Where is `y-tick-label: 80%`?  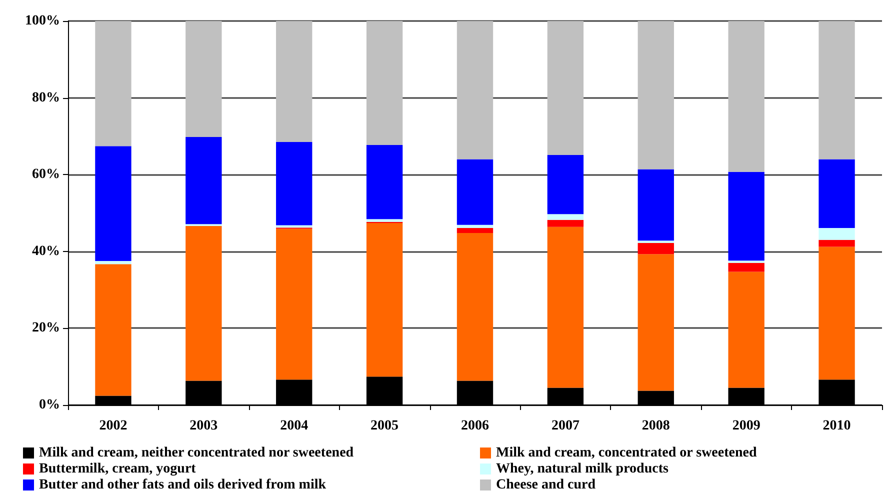
y-tick-label: 80% is located at coordinates (46, 98).